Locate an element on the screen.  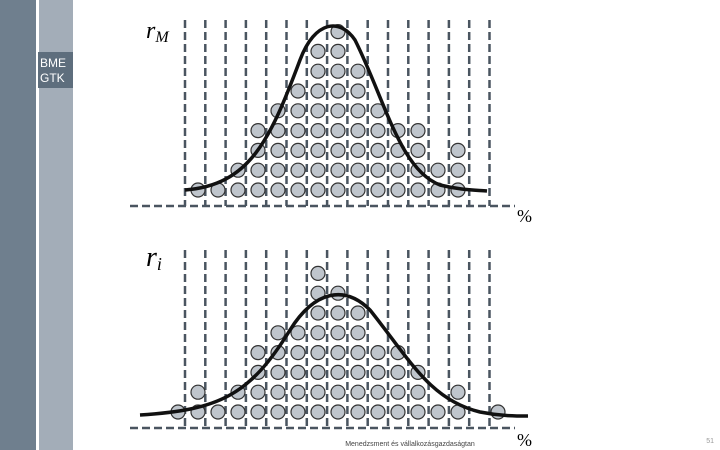
page-number: 51 is located at coordinates (710, 441).